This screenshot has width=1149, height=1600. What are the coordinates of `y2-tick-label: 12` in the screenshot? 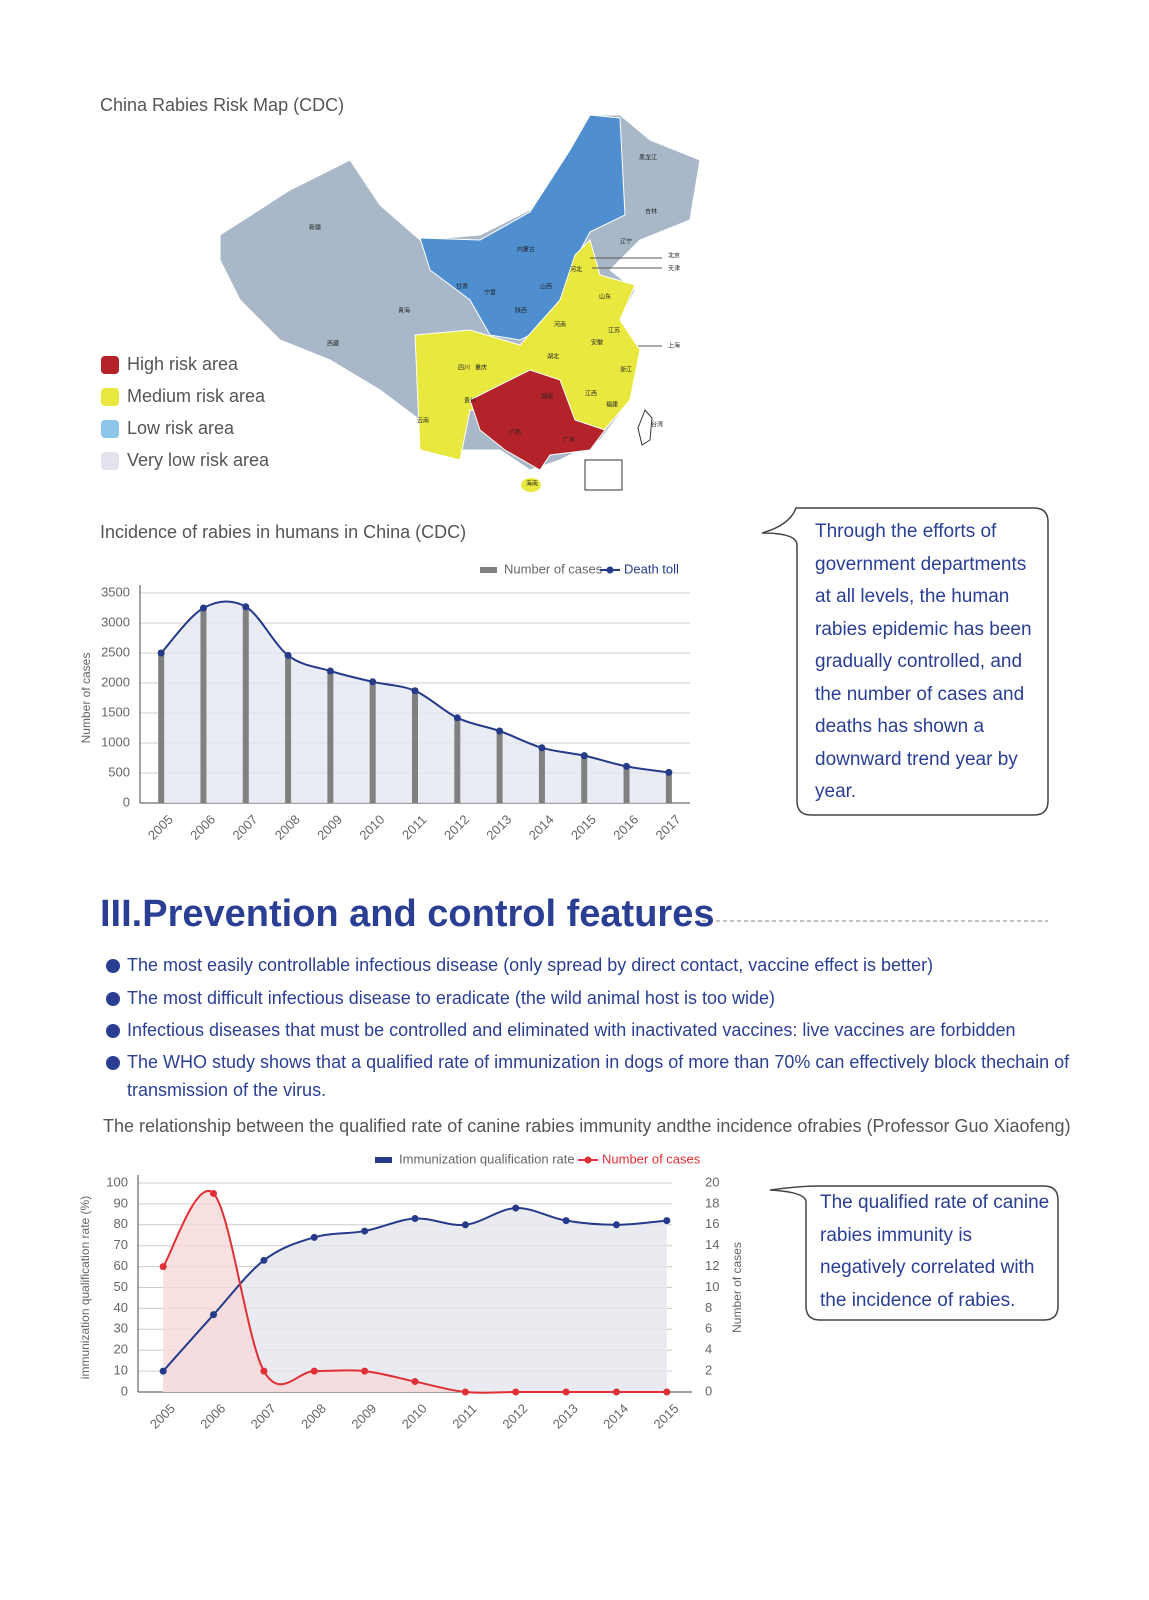 It's located at (712, 1265).